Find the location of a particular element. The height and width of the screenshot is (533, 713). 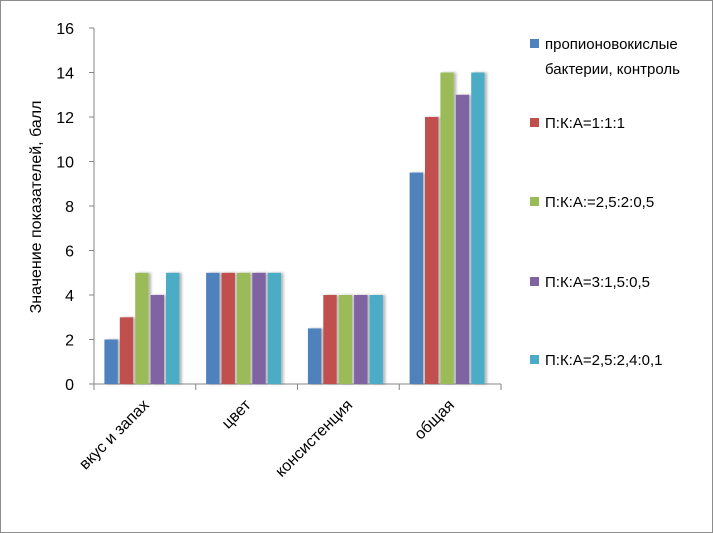

y-tick-label: 16 is located at coordinates (65, 29).